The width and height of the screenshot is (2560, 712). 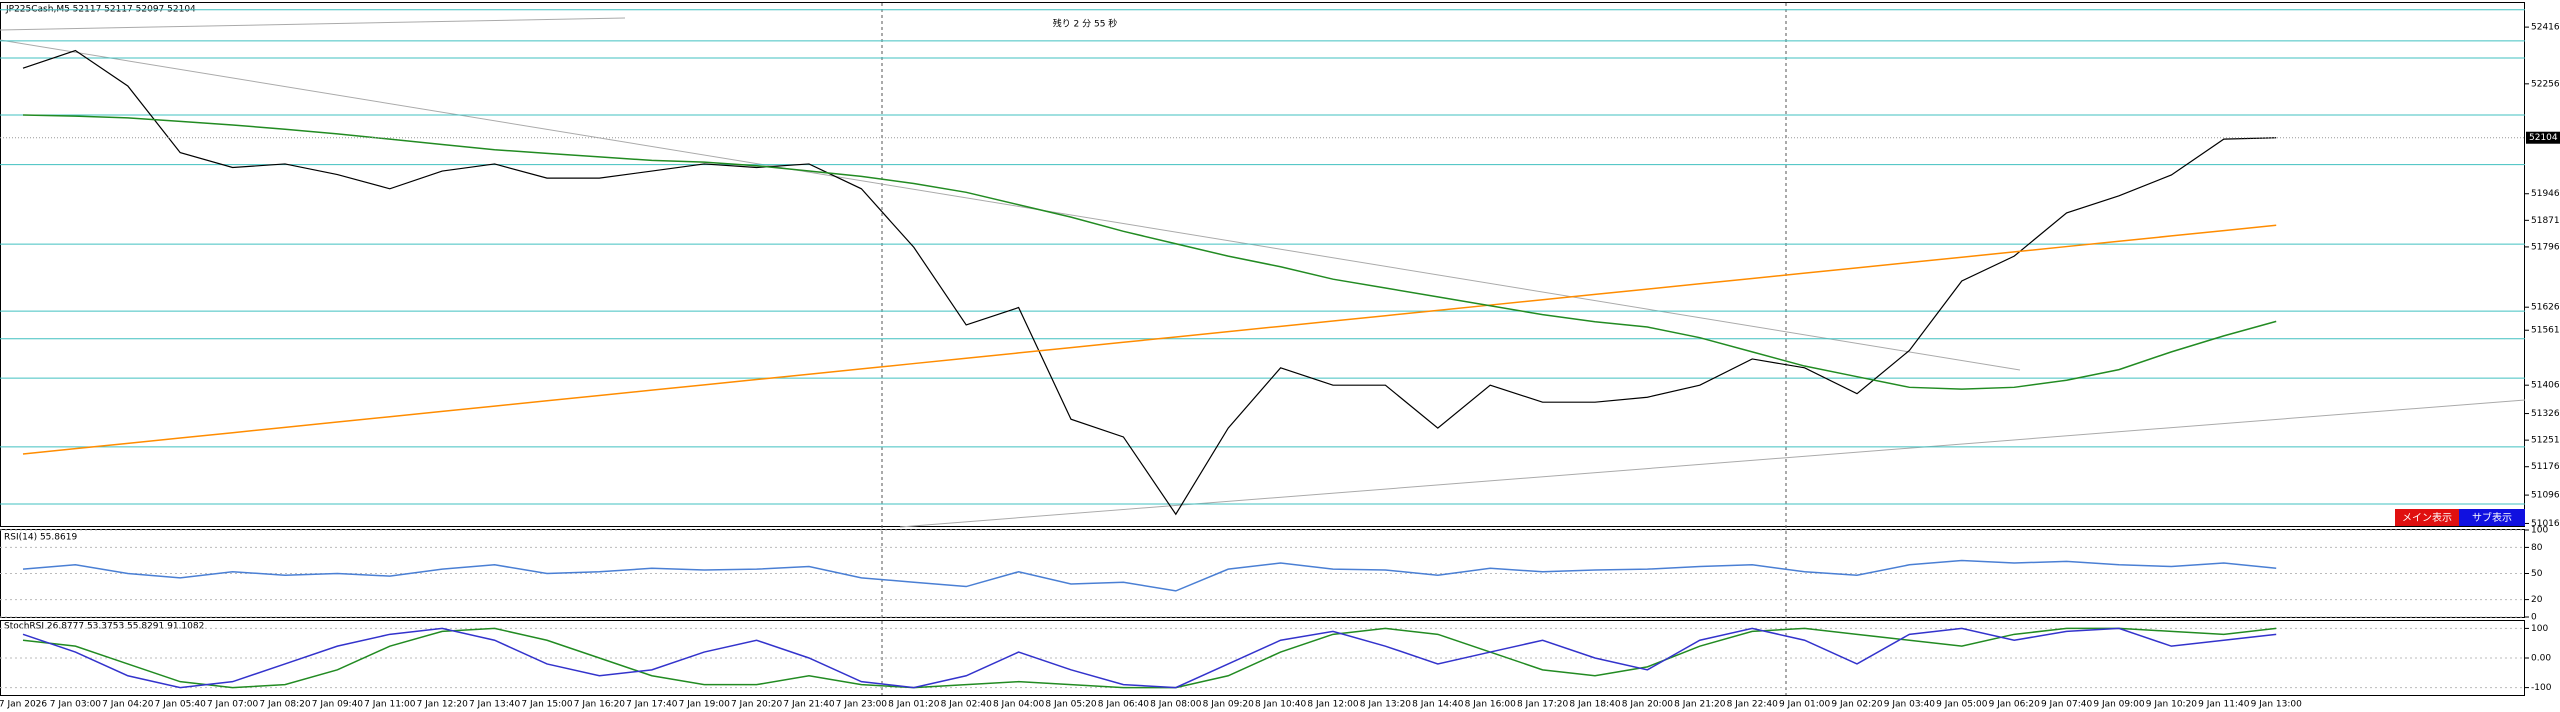 What do you see at coordinates (1229, 705) in the screenshot?
I see `x-tick-label: 8 Jan 09:20` at bounding box center [1229, 705].